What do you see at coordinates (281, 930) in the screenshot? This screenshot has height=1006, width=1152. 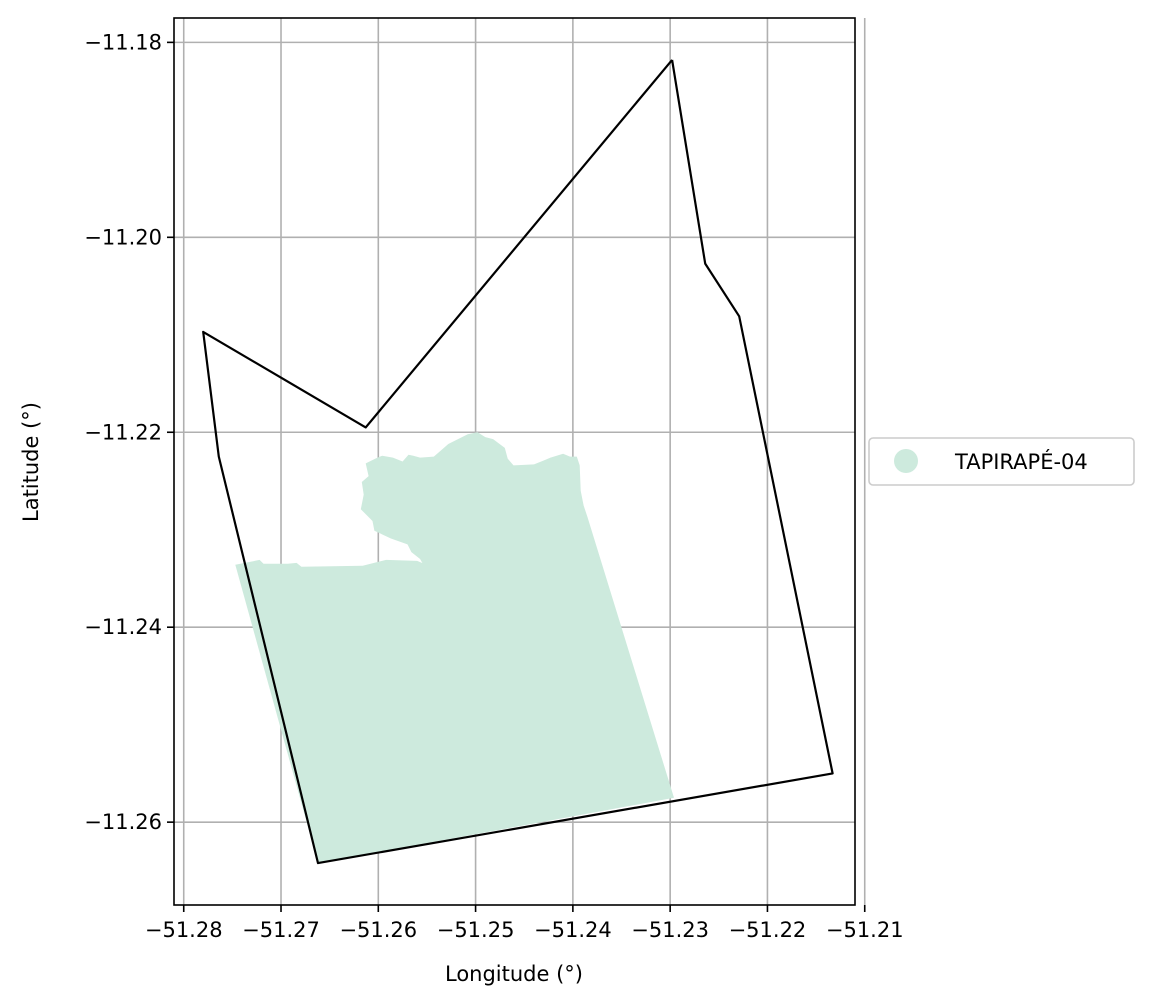 I see `x-tick-label: −51.27` at bounding box center [281, 930].